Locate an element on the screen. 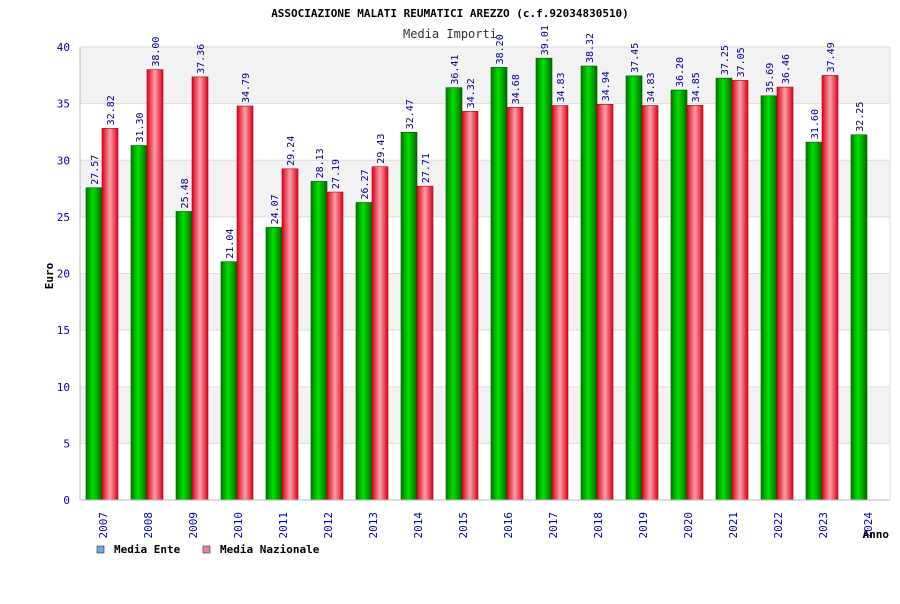  data-label-media-ente: 32.47 is located at coordinates (410, 114).